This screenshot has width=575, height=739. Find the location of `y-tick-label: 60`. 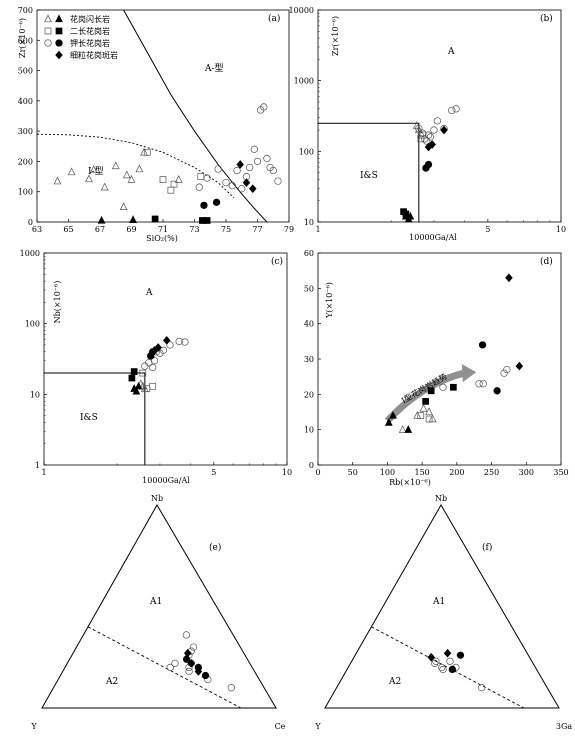

y-tick-label: 60 is located at coordinates (309, 253).